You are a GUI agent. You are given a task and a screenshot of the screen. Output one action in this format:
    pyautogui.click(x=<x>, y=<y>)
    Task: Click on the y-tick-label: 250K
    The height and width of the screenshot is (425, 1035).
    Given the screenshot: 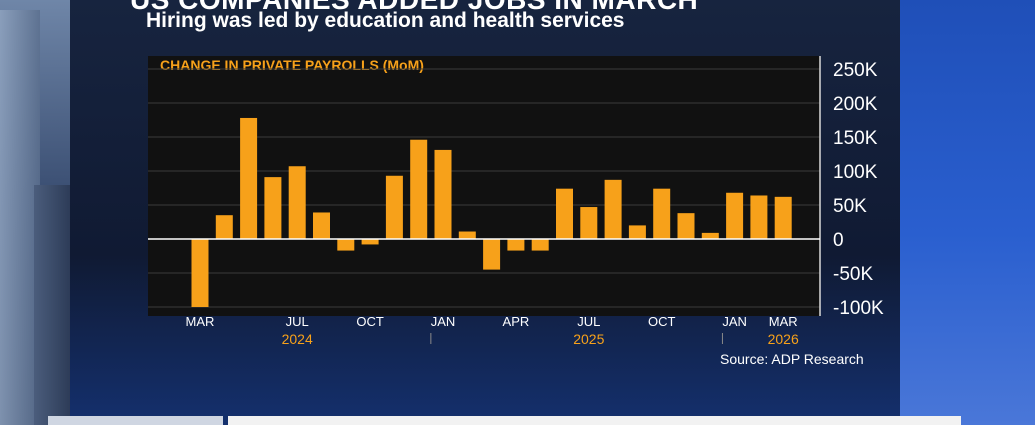 What is the action you would take?
    pyautogui.click(x=855, y=70)
    